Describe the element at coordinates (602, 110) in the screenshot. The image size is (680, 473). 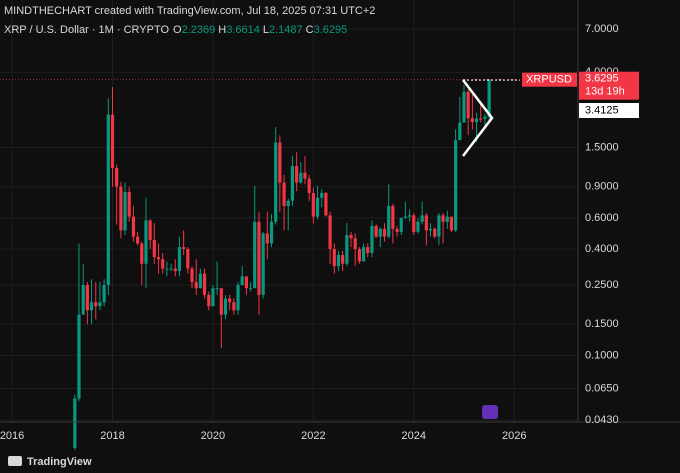
I see `level-label: 3.4125` at that location.